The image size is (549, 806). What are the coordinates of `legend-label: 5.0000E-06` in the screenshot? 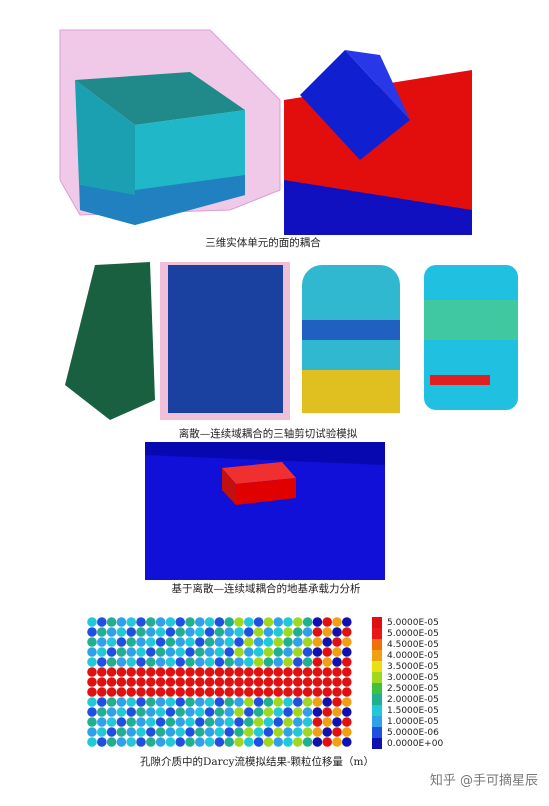 It's located at (413, 733).